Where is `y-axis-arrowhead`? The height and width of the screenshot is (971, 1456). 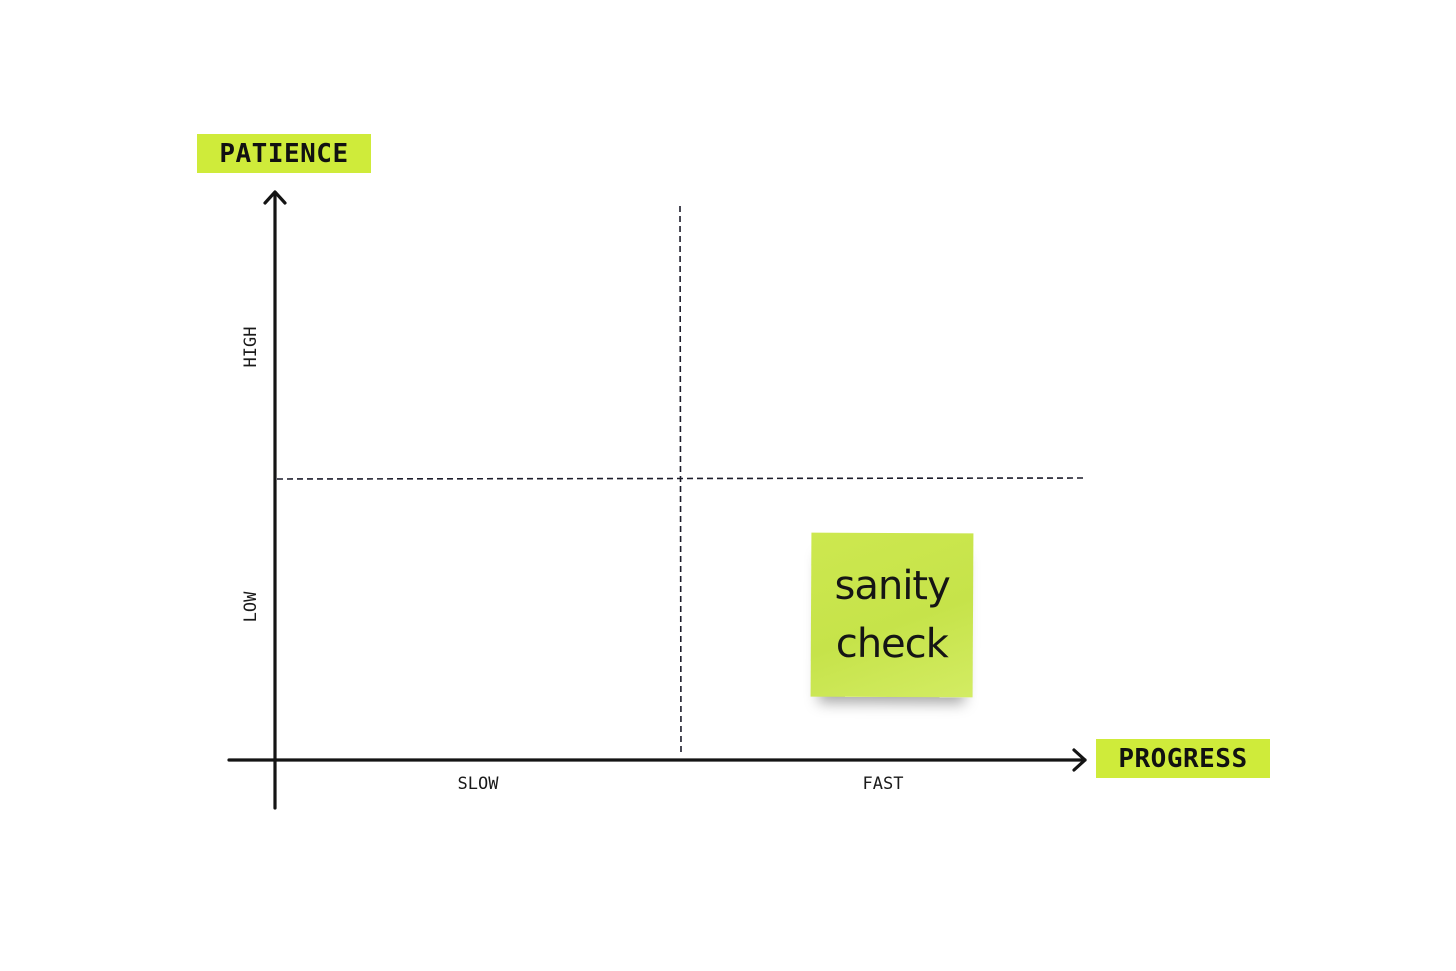
y-axis-arrowhead is located at coordinates (275, 197).